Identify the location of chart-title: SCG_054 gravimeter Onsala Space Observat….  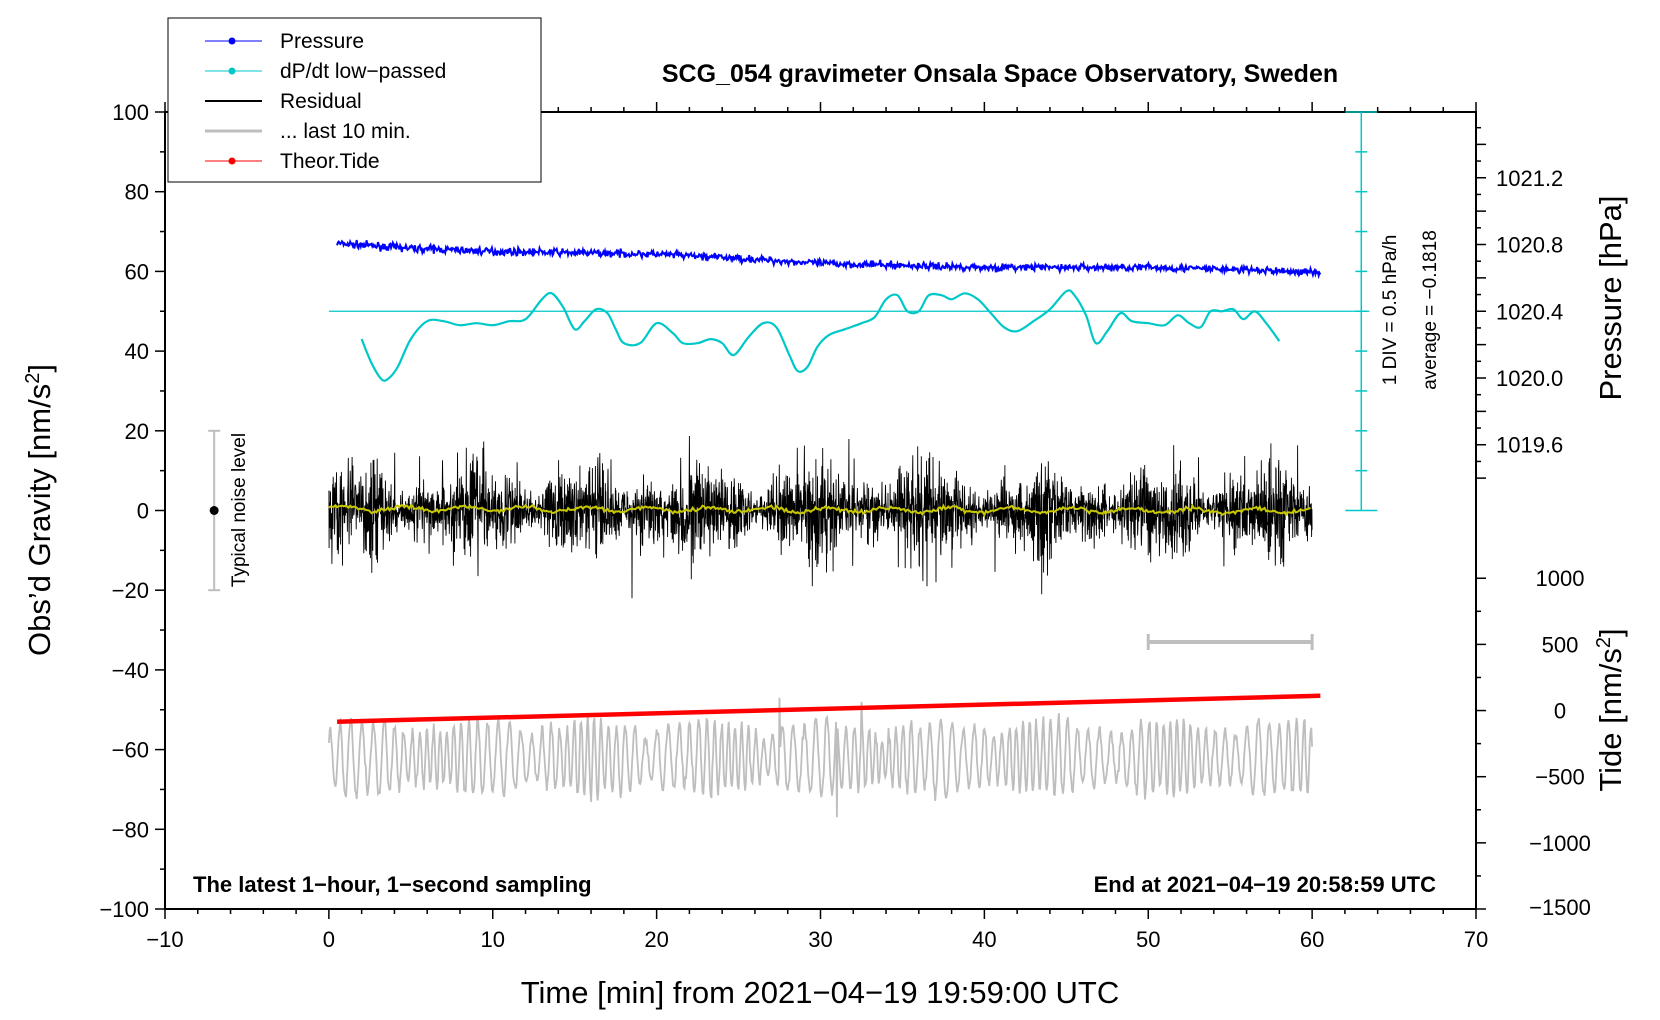
(1000, 74).